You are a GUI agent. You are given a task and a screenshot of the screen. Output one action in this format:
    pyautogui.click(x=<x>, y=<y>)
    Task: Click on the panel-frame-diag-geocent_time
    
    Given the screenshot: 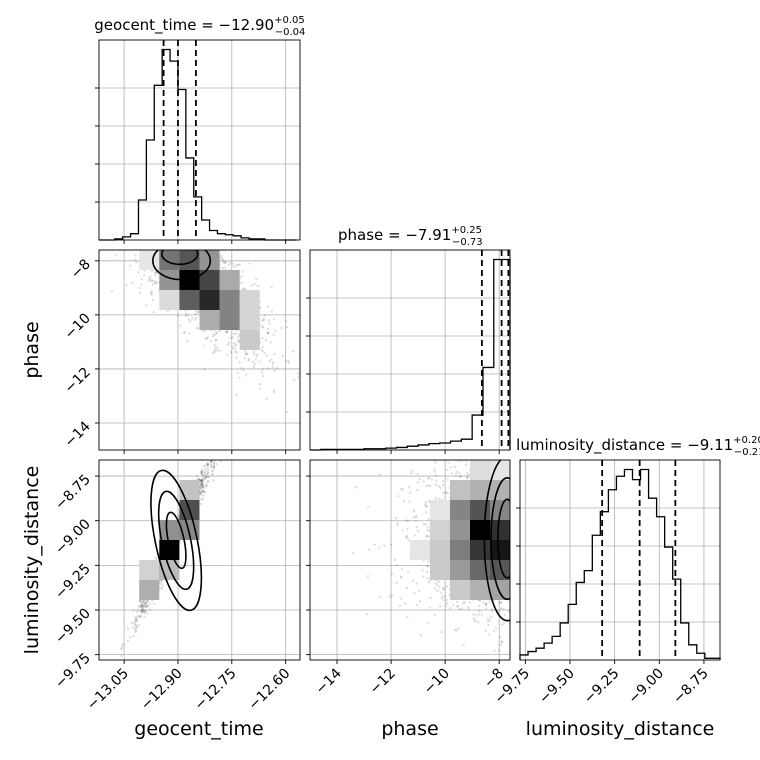 What is the action you would take?
    pyautogui.click(x=199, y=140)
    